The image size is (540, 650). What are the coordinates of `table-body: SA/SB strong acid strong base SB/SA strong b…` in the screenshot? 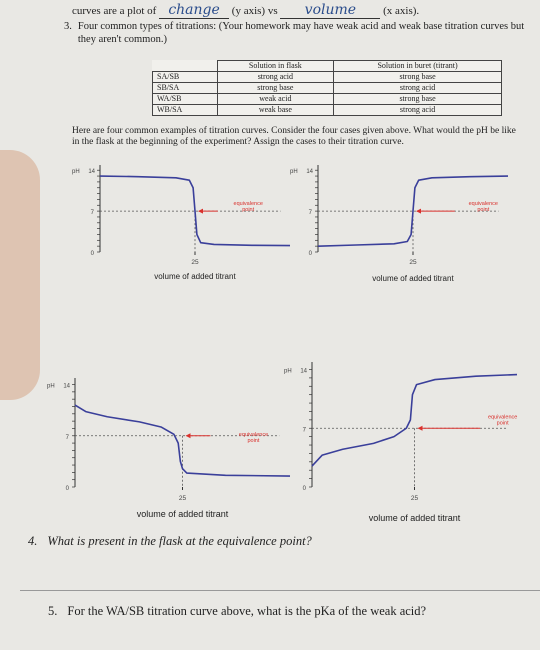 It's located at (327, 93).